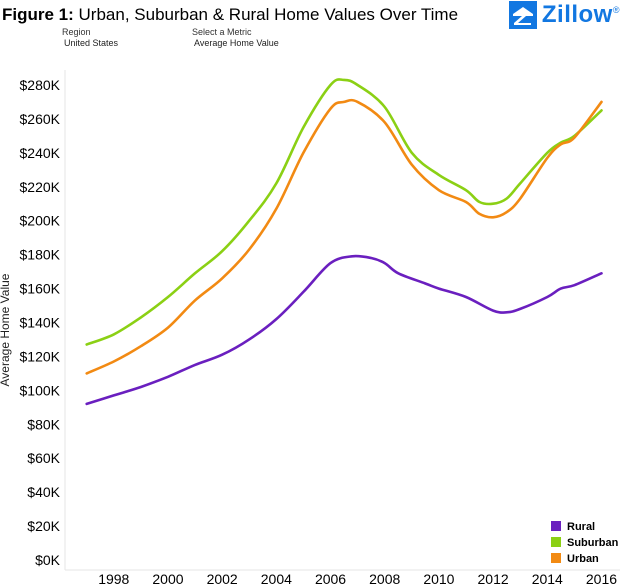 Image resolution: width=620 pixels, height=588 pixels. What do you see at coordinates (38, 14) in the screenshot?
I see `figure-label: Figure 1:` at bounding box center [38, 14].